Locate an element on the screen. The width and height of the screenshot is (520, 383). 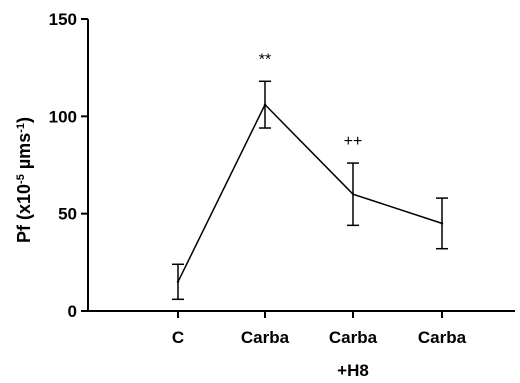
y-axis-label-exp1: -5 is located at coordinates (21, 179).